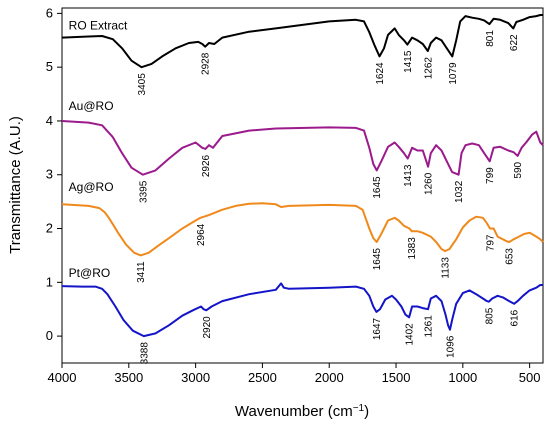 This screenshot has height=426, width=550. I want to click on series-label: Ag@RO, so click(91, 187).